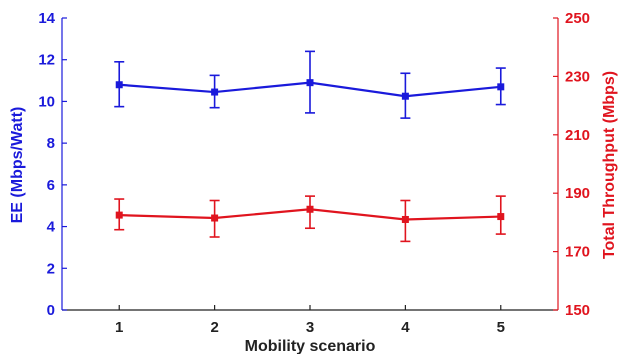 This screenshot has height=354, width=630. What do you see at coordinates (46, 60) in the screenshot?
I see `left-y-tick-label: 12` at bounding box center [46, 60].